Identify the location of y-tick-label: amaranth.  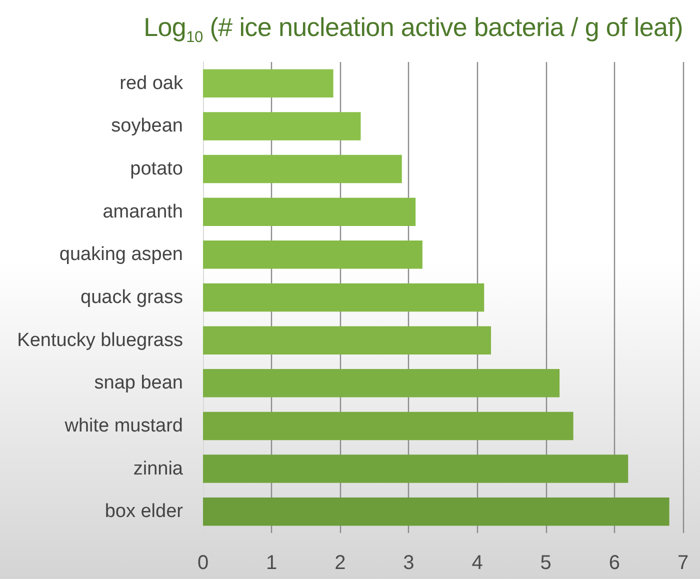
(142, 211).